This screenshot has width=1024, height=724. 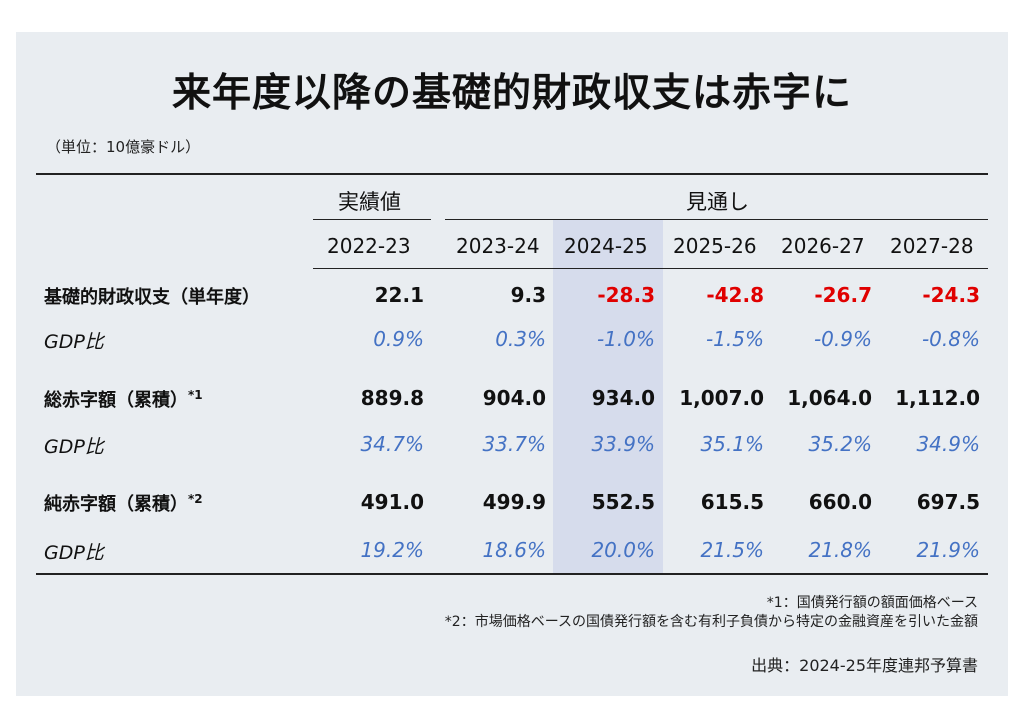 What do you see at coordinates (392, 398) in the screenshot?
I see `value-cell: 889.8` at bounding box center [392, 398].